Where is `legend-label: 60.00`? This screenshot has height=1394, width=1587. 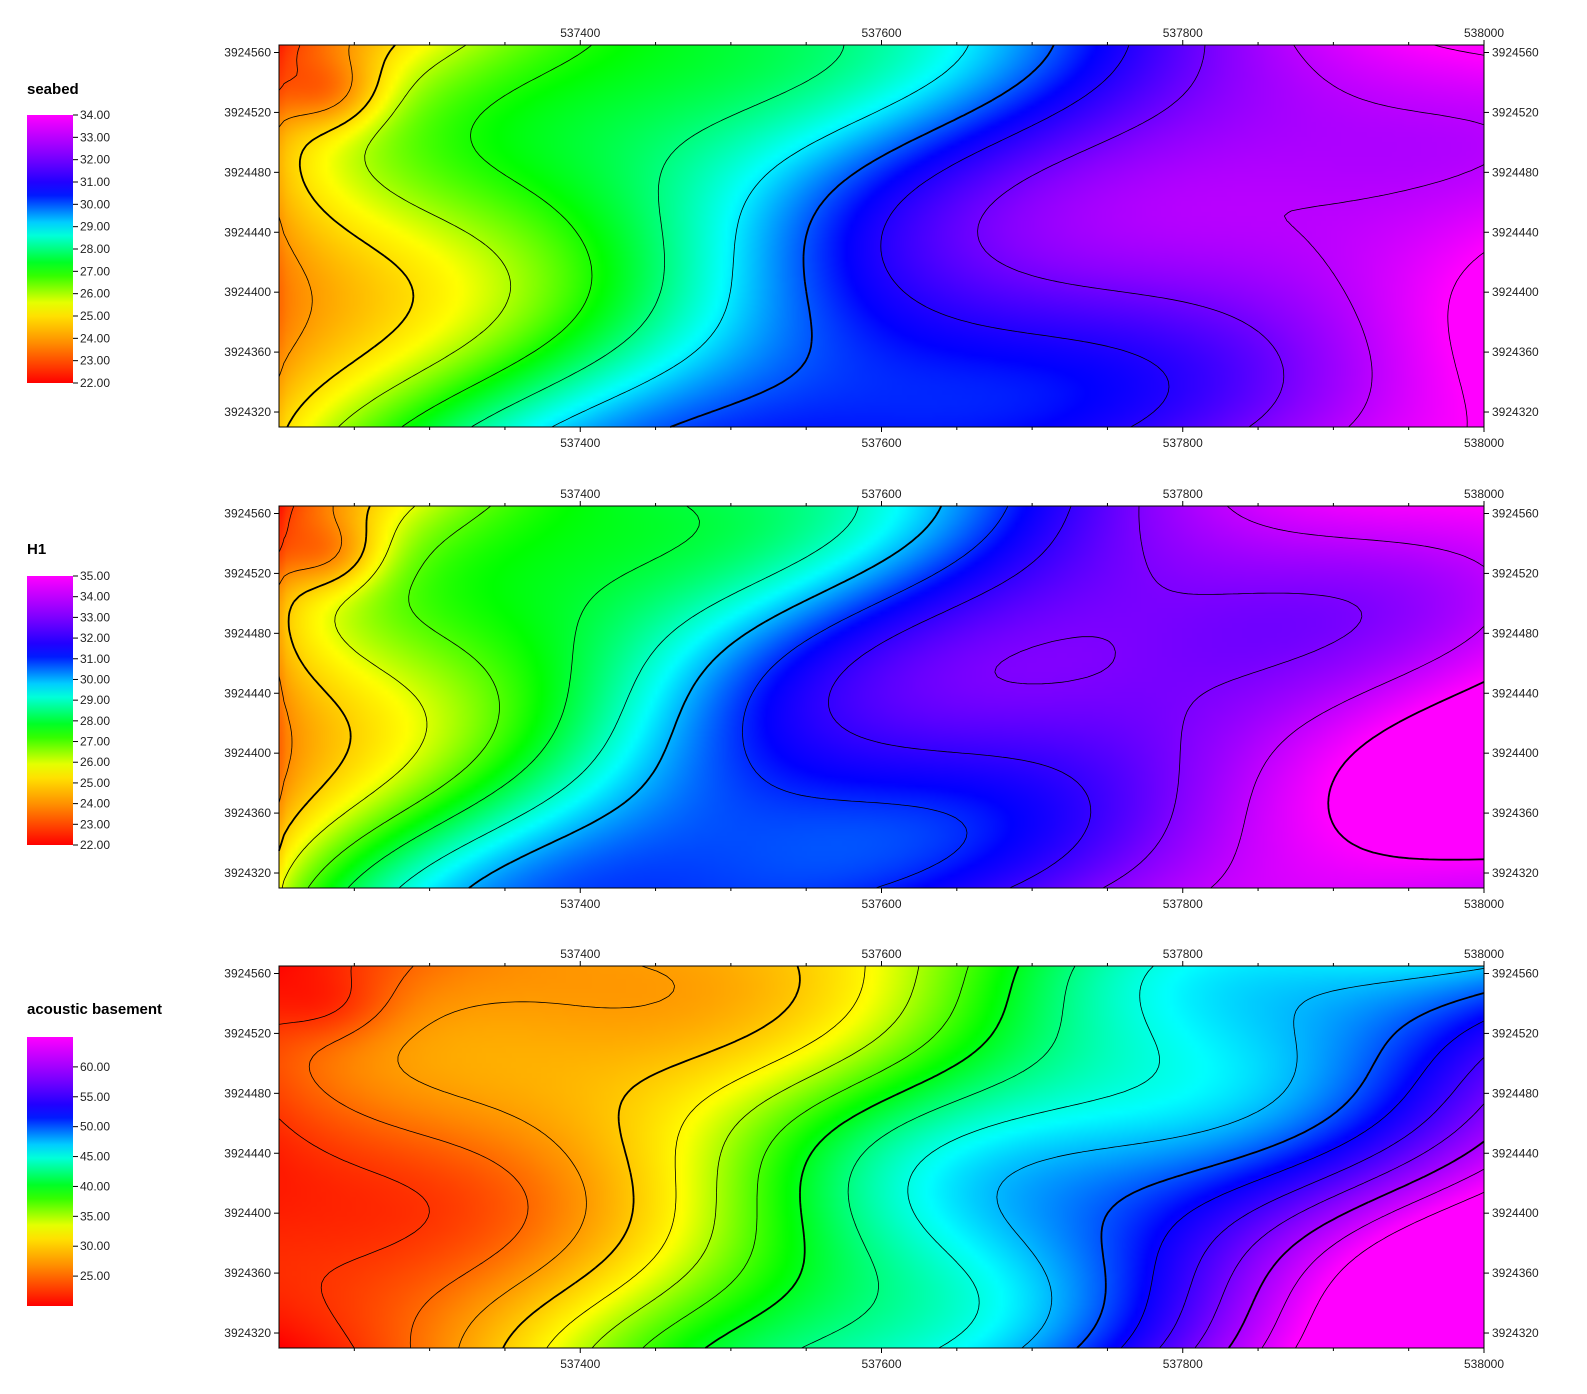 legend-label: 60.00 is located at coordinates (95, 1067).